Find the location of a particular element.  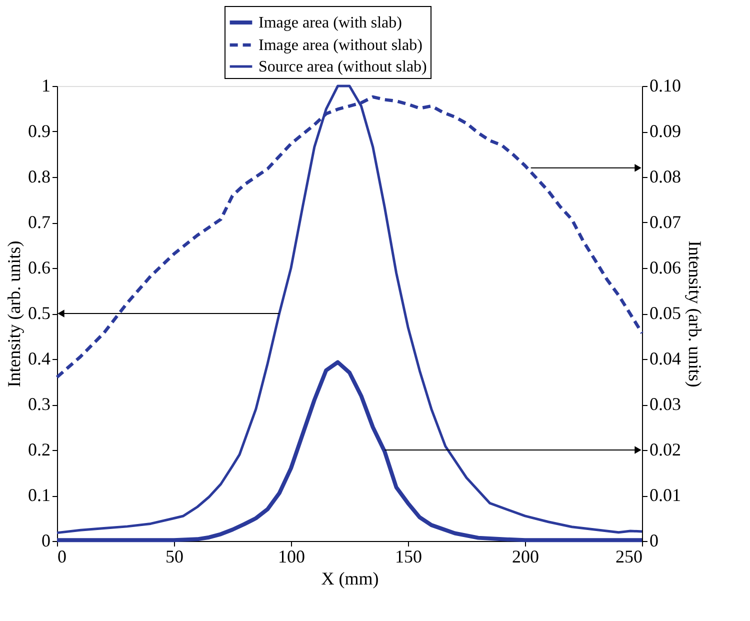

y2-tick-label: 0.07 is located at coordinates (665, 222).